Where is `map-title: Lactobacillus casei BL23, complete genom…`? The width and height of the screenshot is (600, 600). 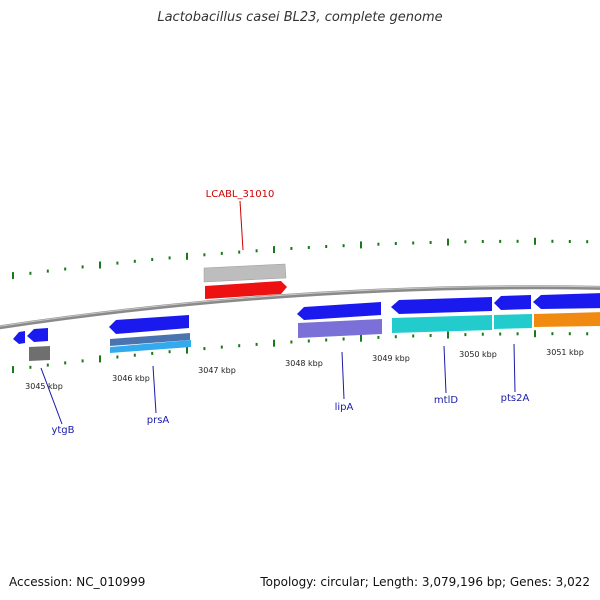 map-title: Lactobacillus casei BL23, complete genom… is located at coordinates (300, 17).